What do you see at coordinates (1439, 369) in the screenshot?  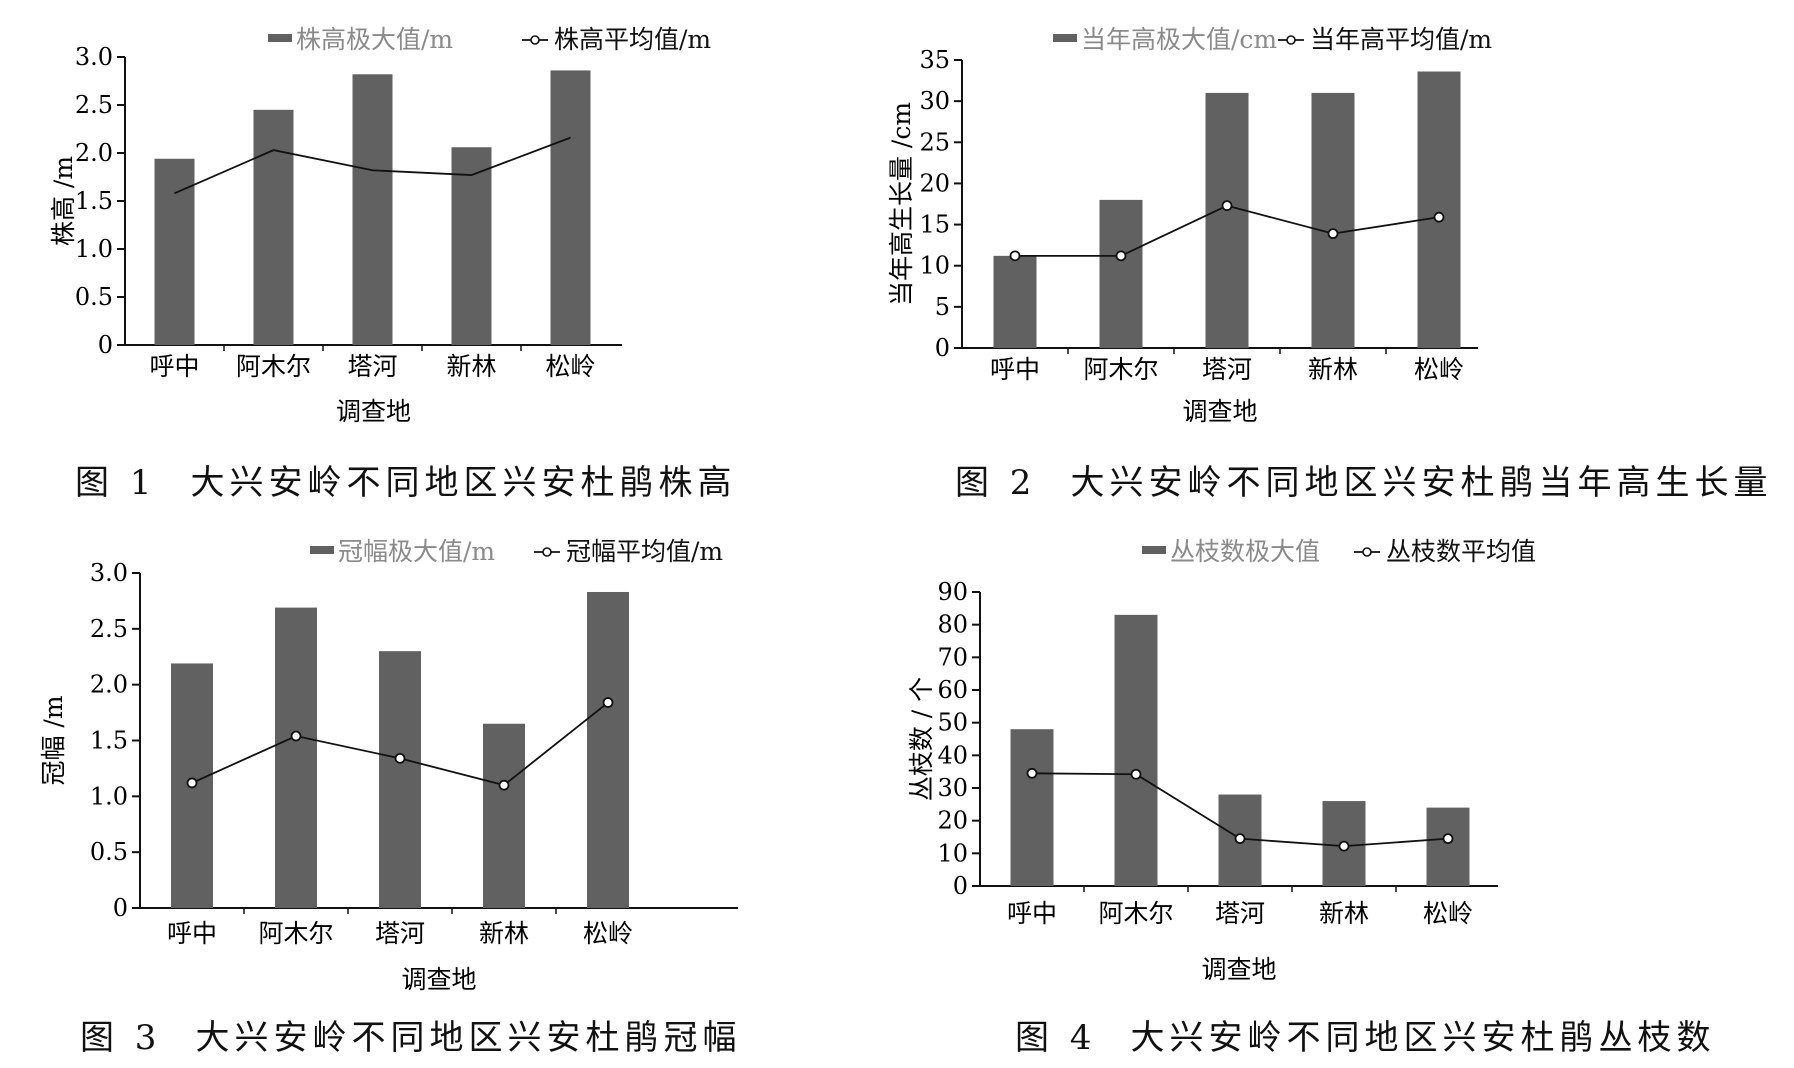 I see `chart-2-x-tick-label: 松岭` at bounding box center [1439, 369].